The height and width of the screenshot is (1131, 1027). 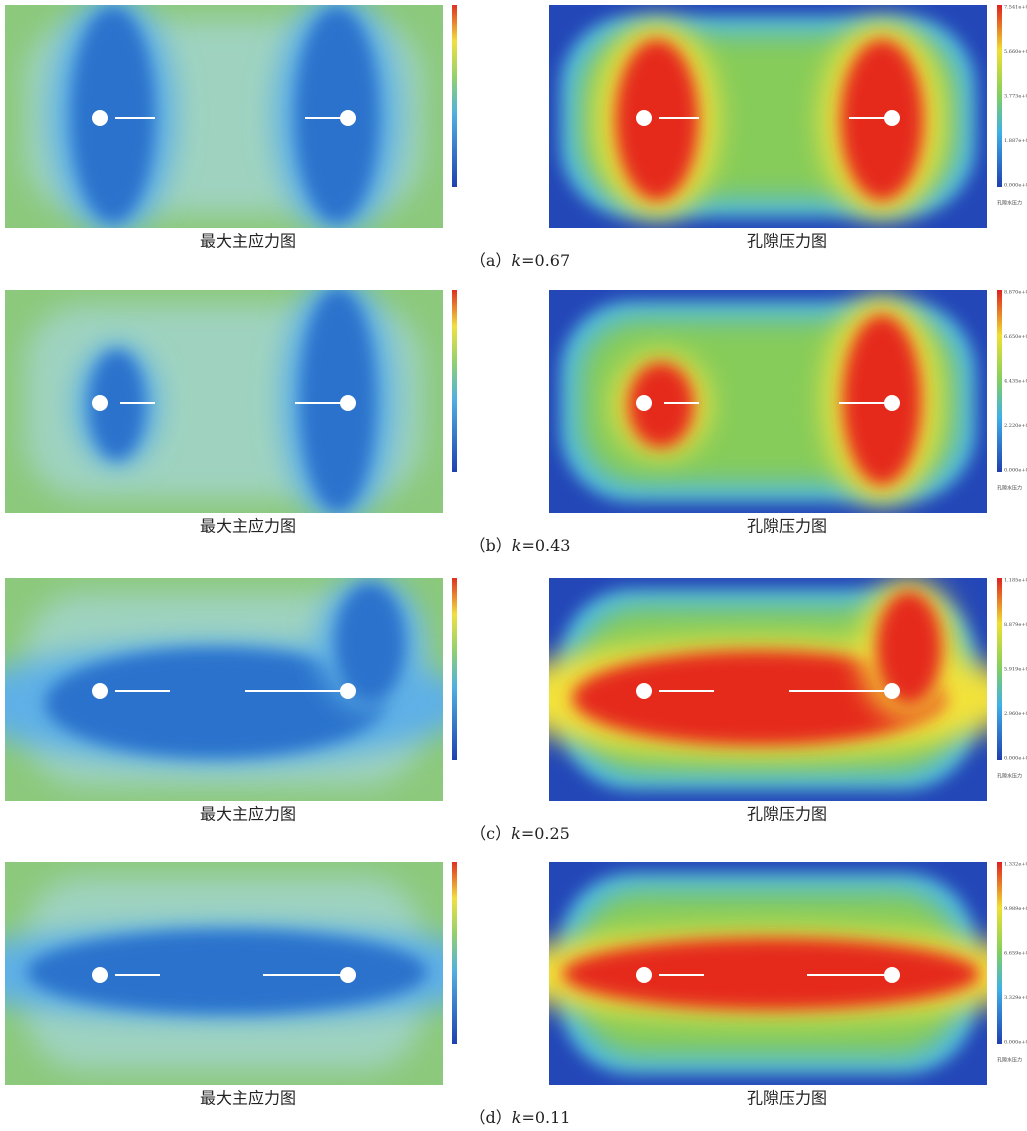 What do you see at coordinates (1015, 293) in the screenshot?
I see `colorbar-tick-label: 8.870e+006` at bounding box center [1015, 293].